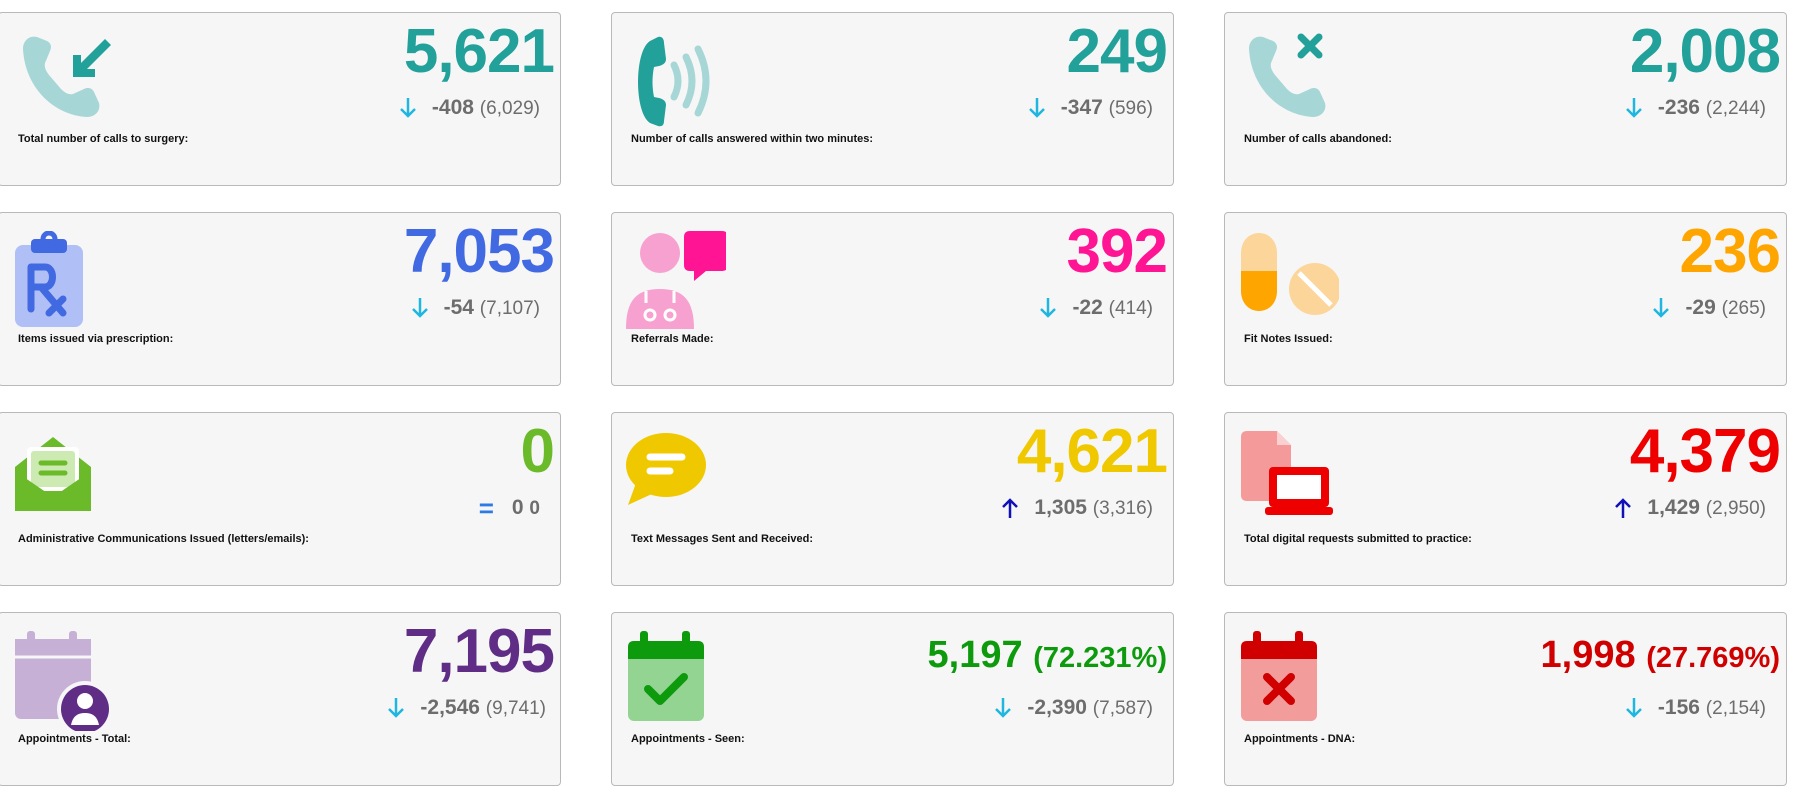 Image resolution: width=1799 pixels, height=792 pixels. I want to click on metric-label: Items issued via prescription:, so click(96, 339).